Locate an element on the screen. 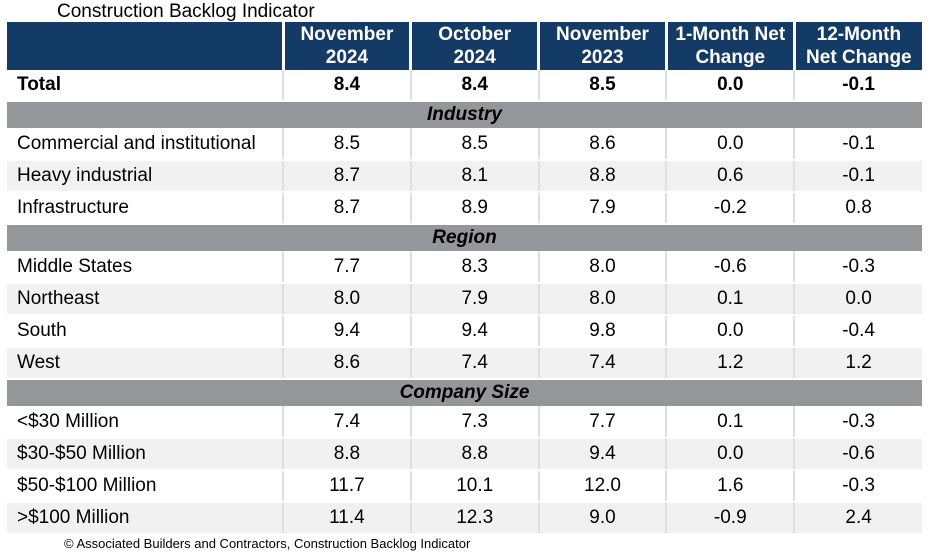 The width and height of the screenshot is (936, 555). cell-value: 8.1 is located at coordinates (474, 176).